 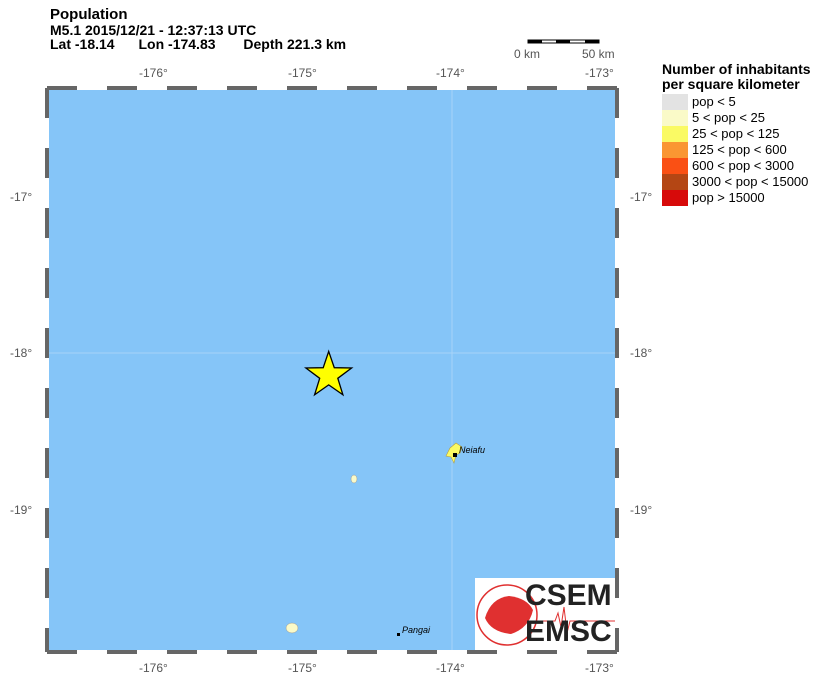 I want to click on event-location: Lat -18.14 Lon -174.83 Depth 221.3 km, so click(x=198, y=44).